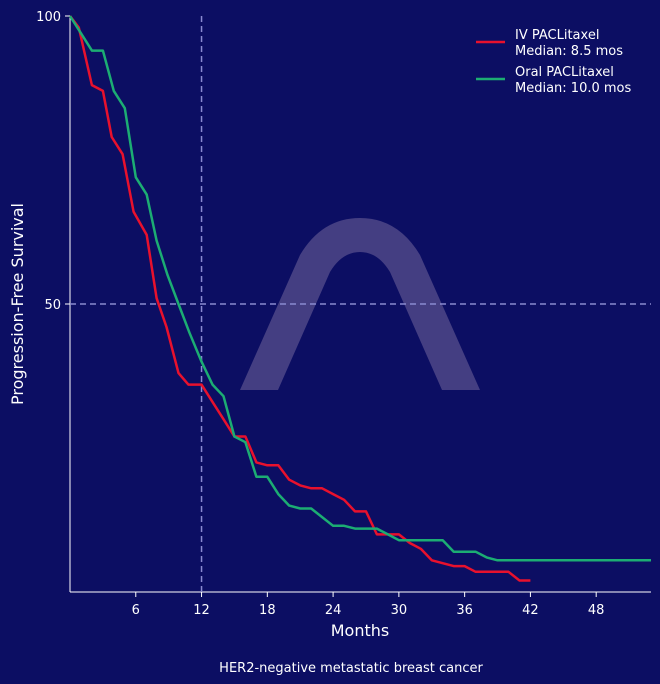 The width and height of the screenshot is (660, 684). I want to click on x-tick-label: 18, so click(267, 610).